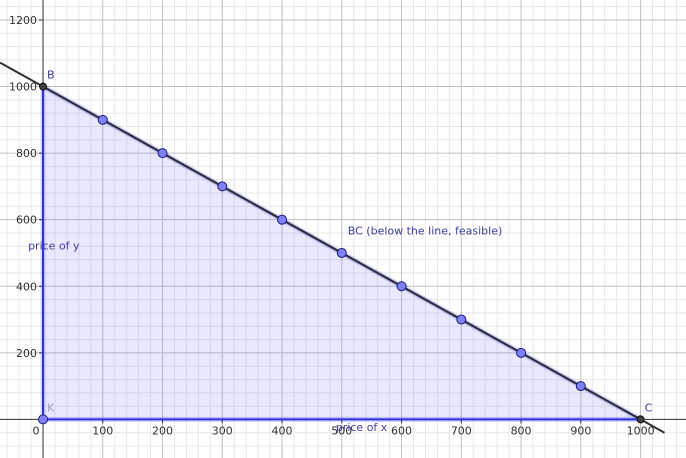  What do you see at coordinates (54, 246) in the screenshot?
I see `y-caption: price of y` at bounding box center [54, 246].